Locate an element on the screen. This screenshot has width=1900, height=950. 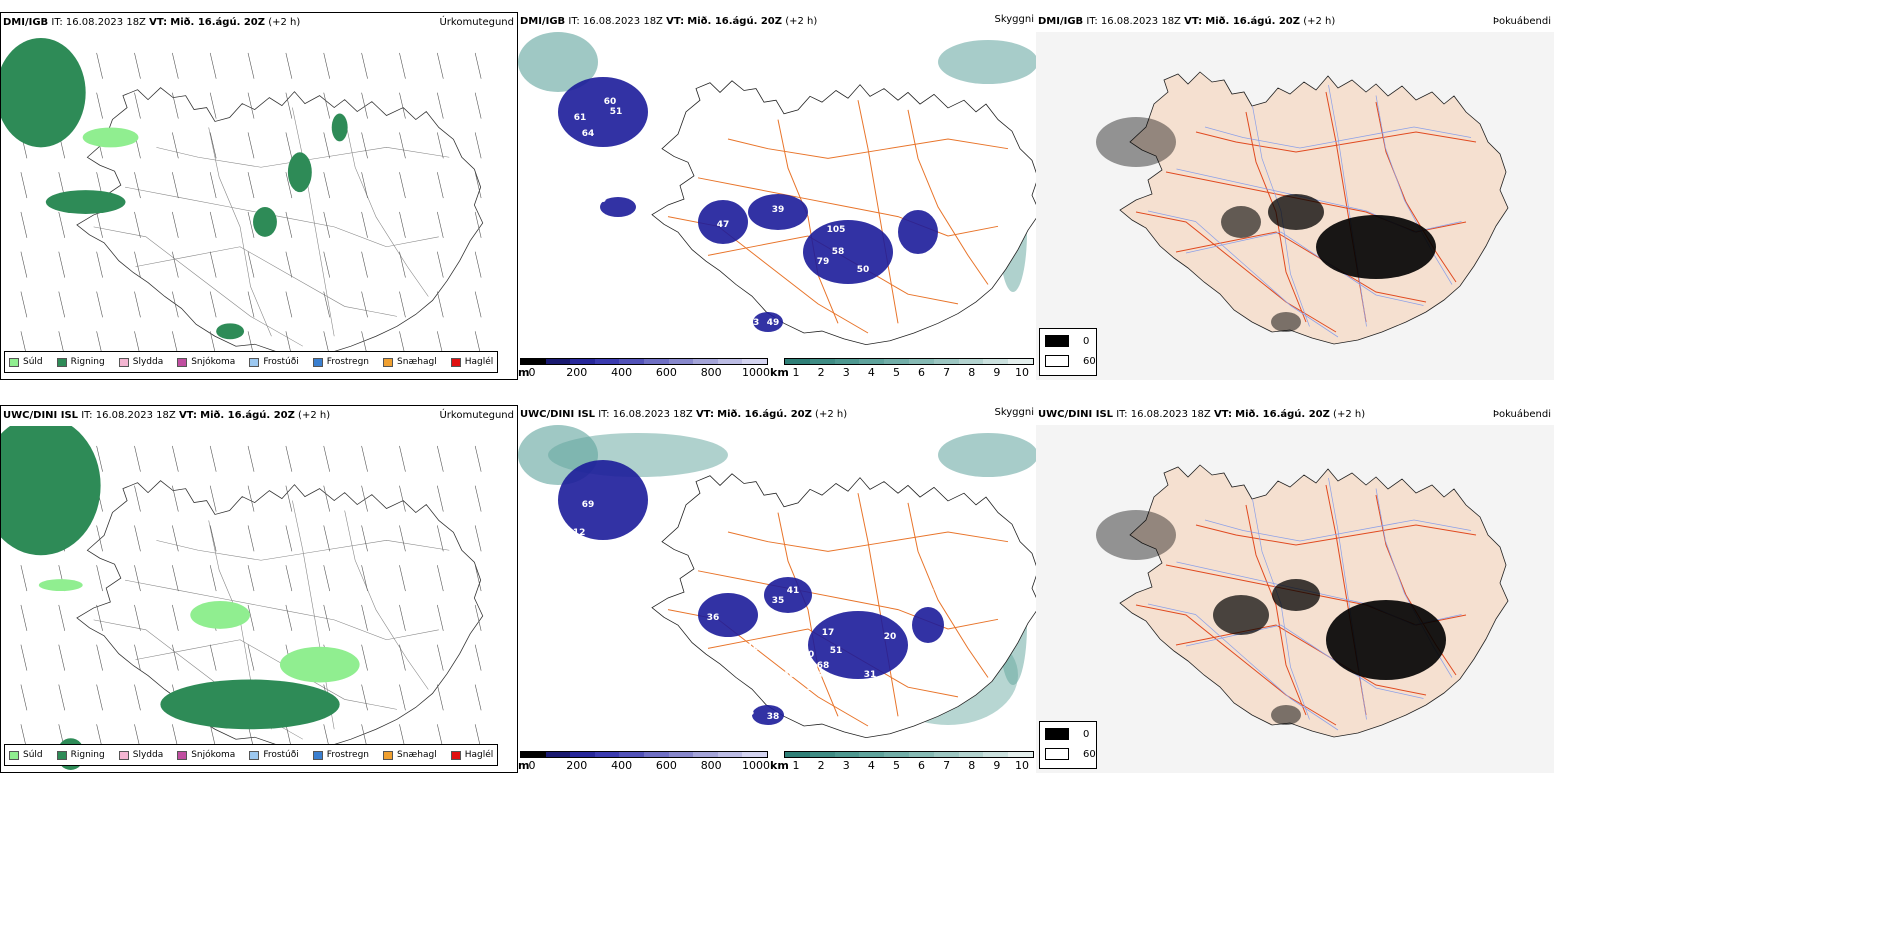
colorbar-tick: 4 is located at coordinates (871, 372).